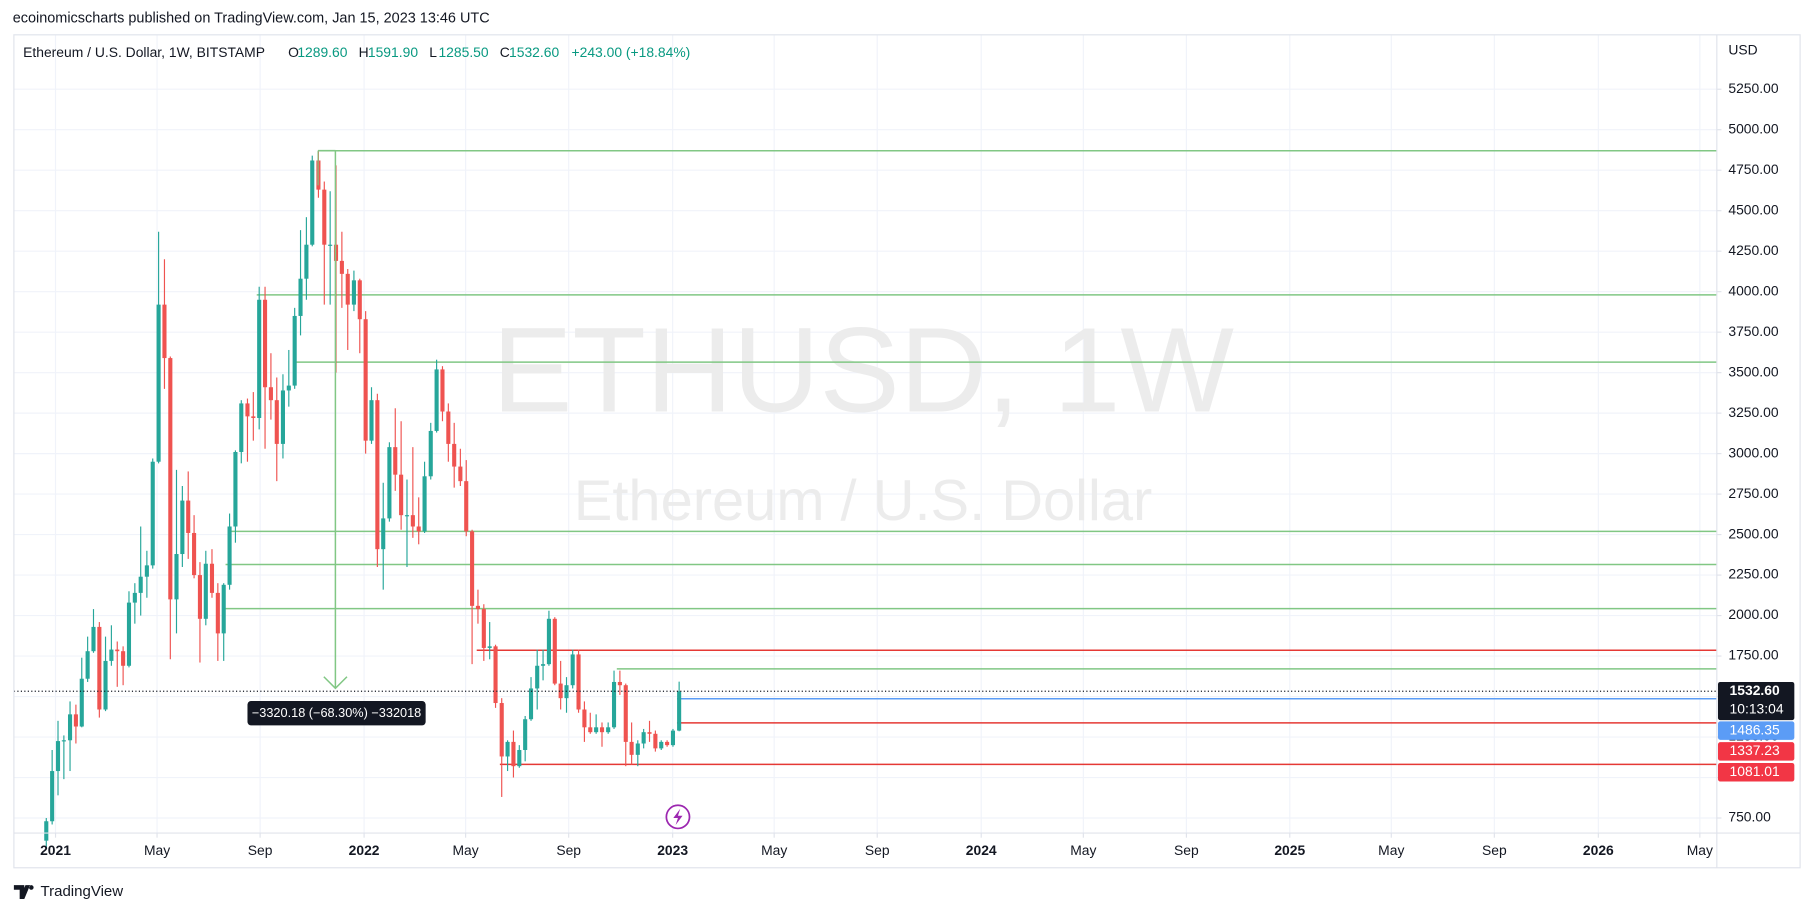  What do you see at coordinates (534, 52) in the screenshot?
I see `legend-value: 1532.60` at bounding box center [534, 52].